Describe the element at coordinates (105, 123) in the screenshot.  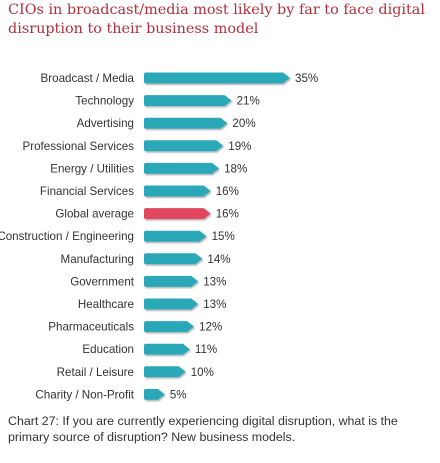
I see `category-label: Advertising` at that location.